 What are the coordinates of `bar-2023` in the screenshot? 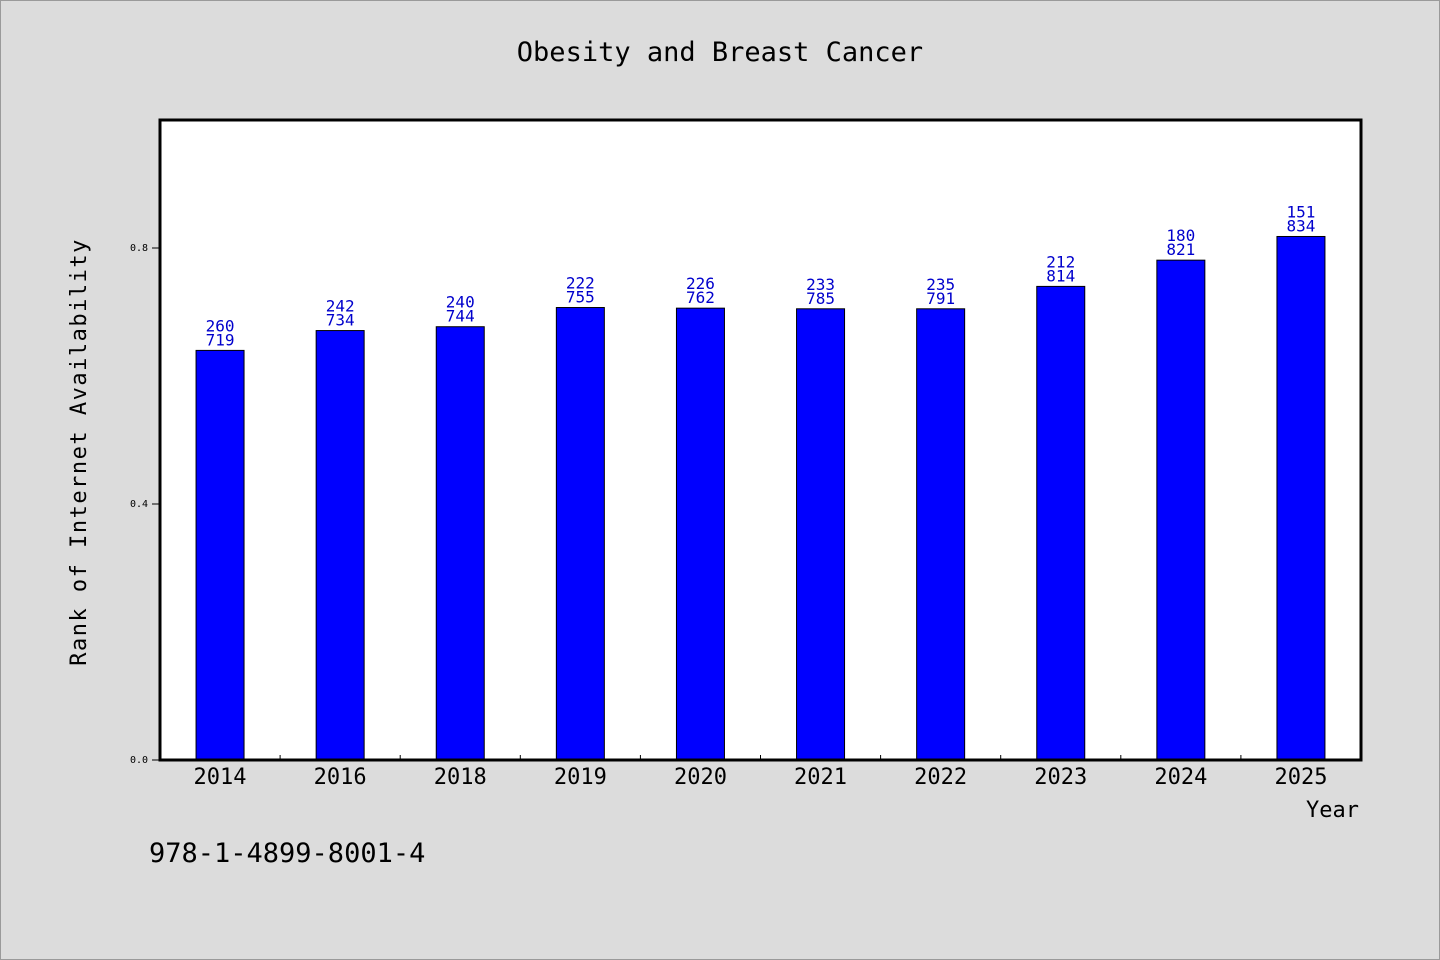 It's located at (1061, 523).